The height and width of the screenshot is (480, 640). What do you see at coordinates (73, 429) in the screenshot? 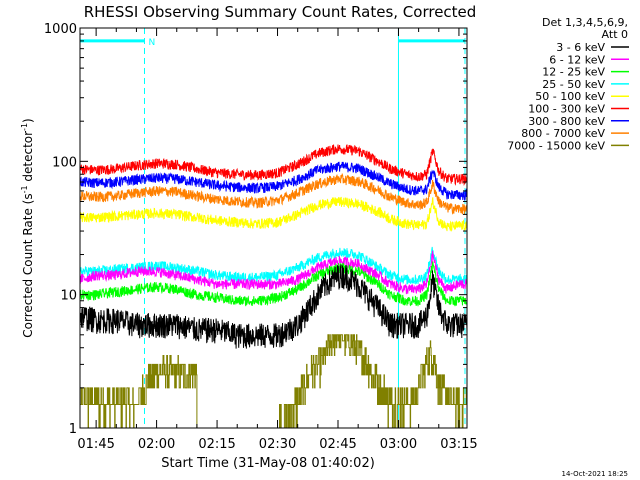
I see `y-tick-label: 1` at bounding box center [73, 429].